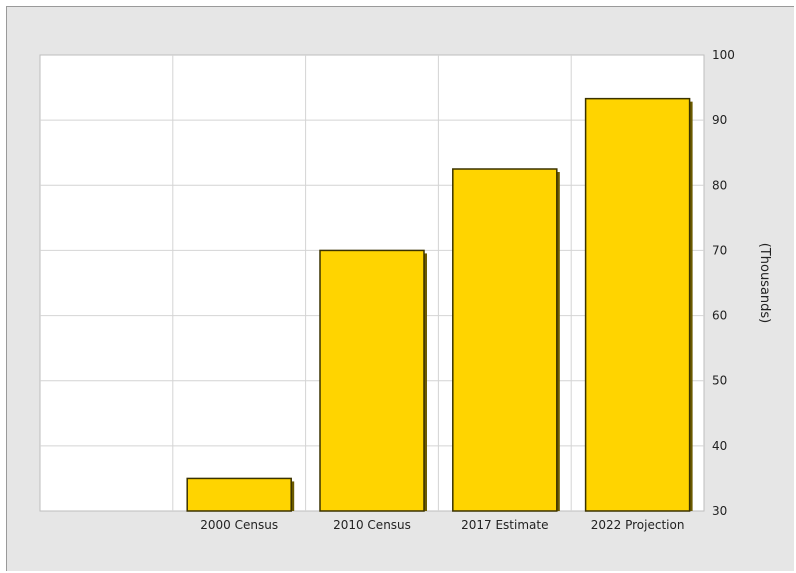 This screenshot has width=796, height=573. I want to click on y-axis-title: (Thousands), so click(764, 283).